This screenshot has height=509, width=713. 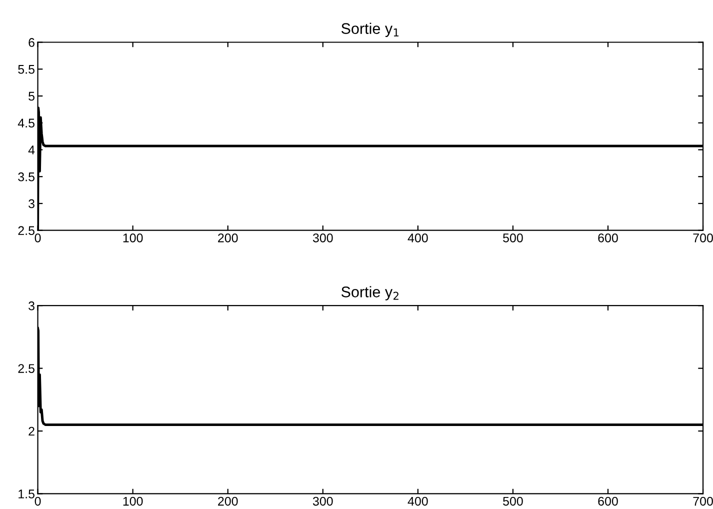 I want to click on y-tick-label: 4.5, so click(x=26, y=123).